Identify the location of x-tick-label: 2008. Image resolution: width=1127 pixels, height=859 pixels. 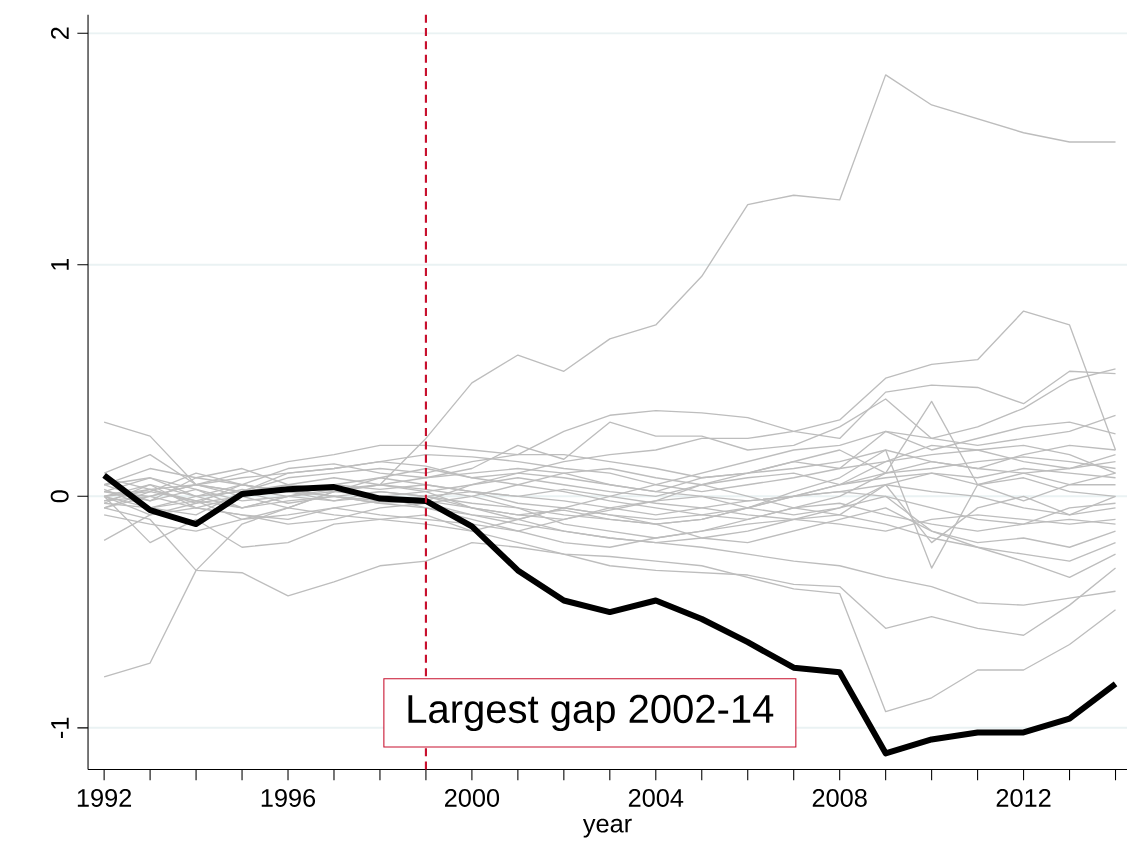
(839, 797).